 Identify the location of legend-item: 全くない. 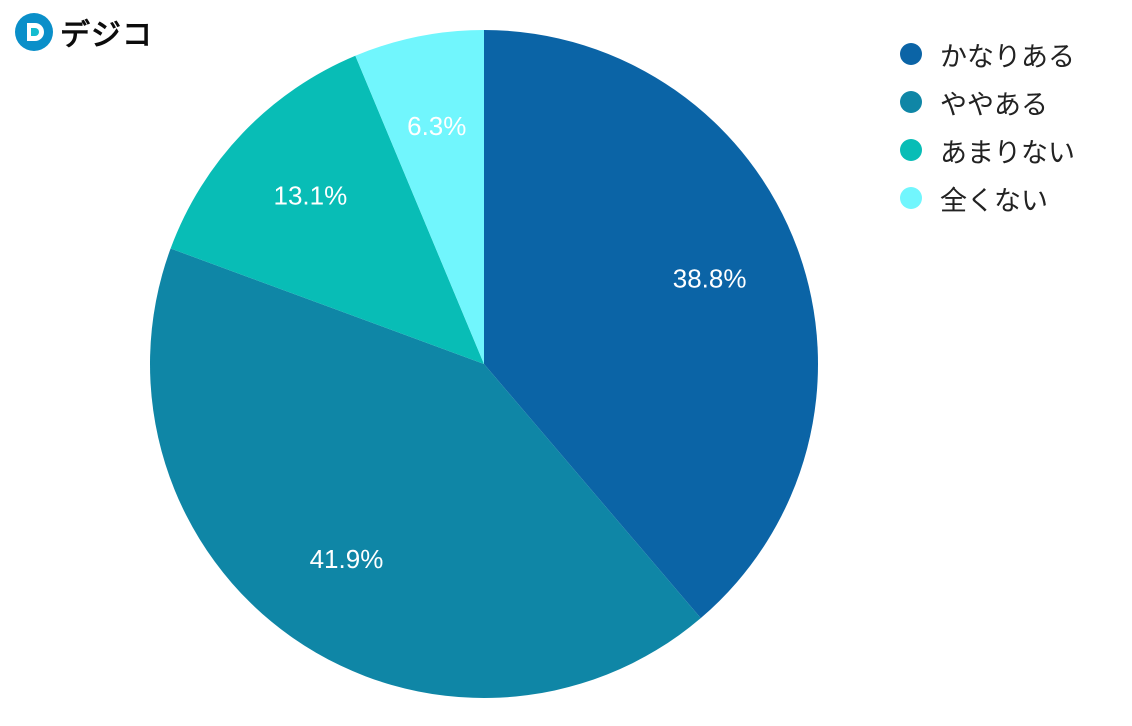
(987, 198).